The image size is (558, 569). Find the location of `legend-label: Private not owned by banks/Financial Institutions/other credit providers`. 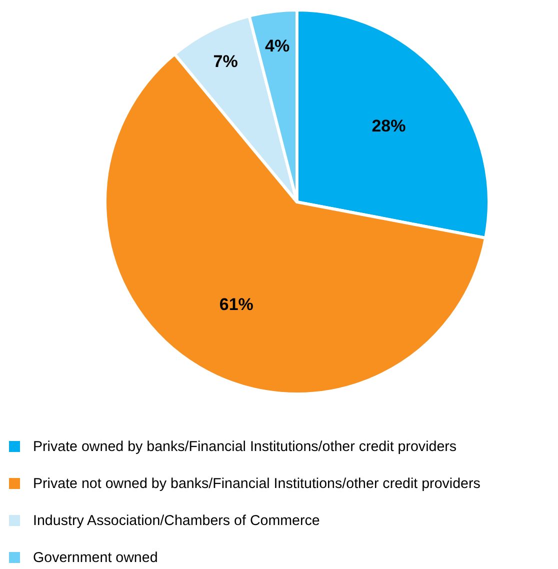

legend-label: Private not owned by banks/Financial Institutions/other credit providers is located at coordinates (256, 484).